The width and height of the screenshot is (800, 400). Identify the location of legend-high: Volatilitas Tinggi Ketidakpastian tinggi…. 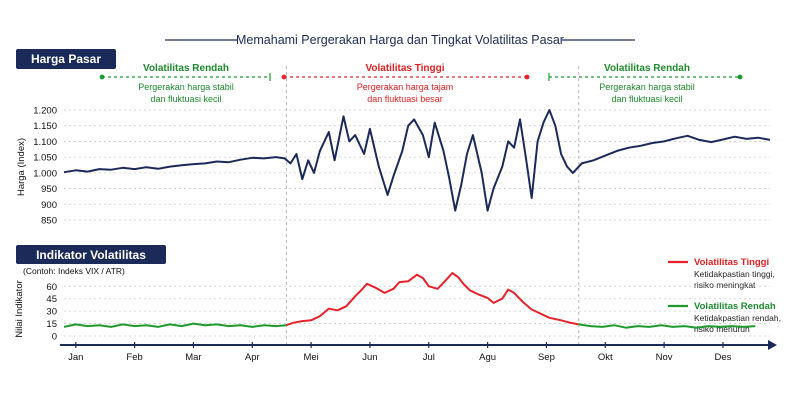
(721, 273).